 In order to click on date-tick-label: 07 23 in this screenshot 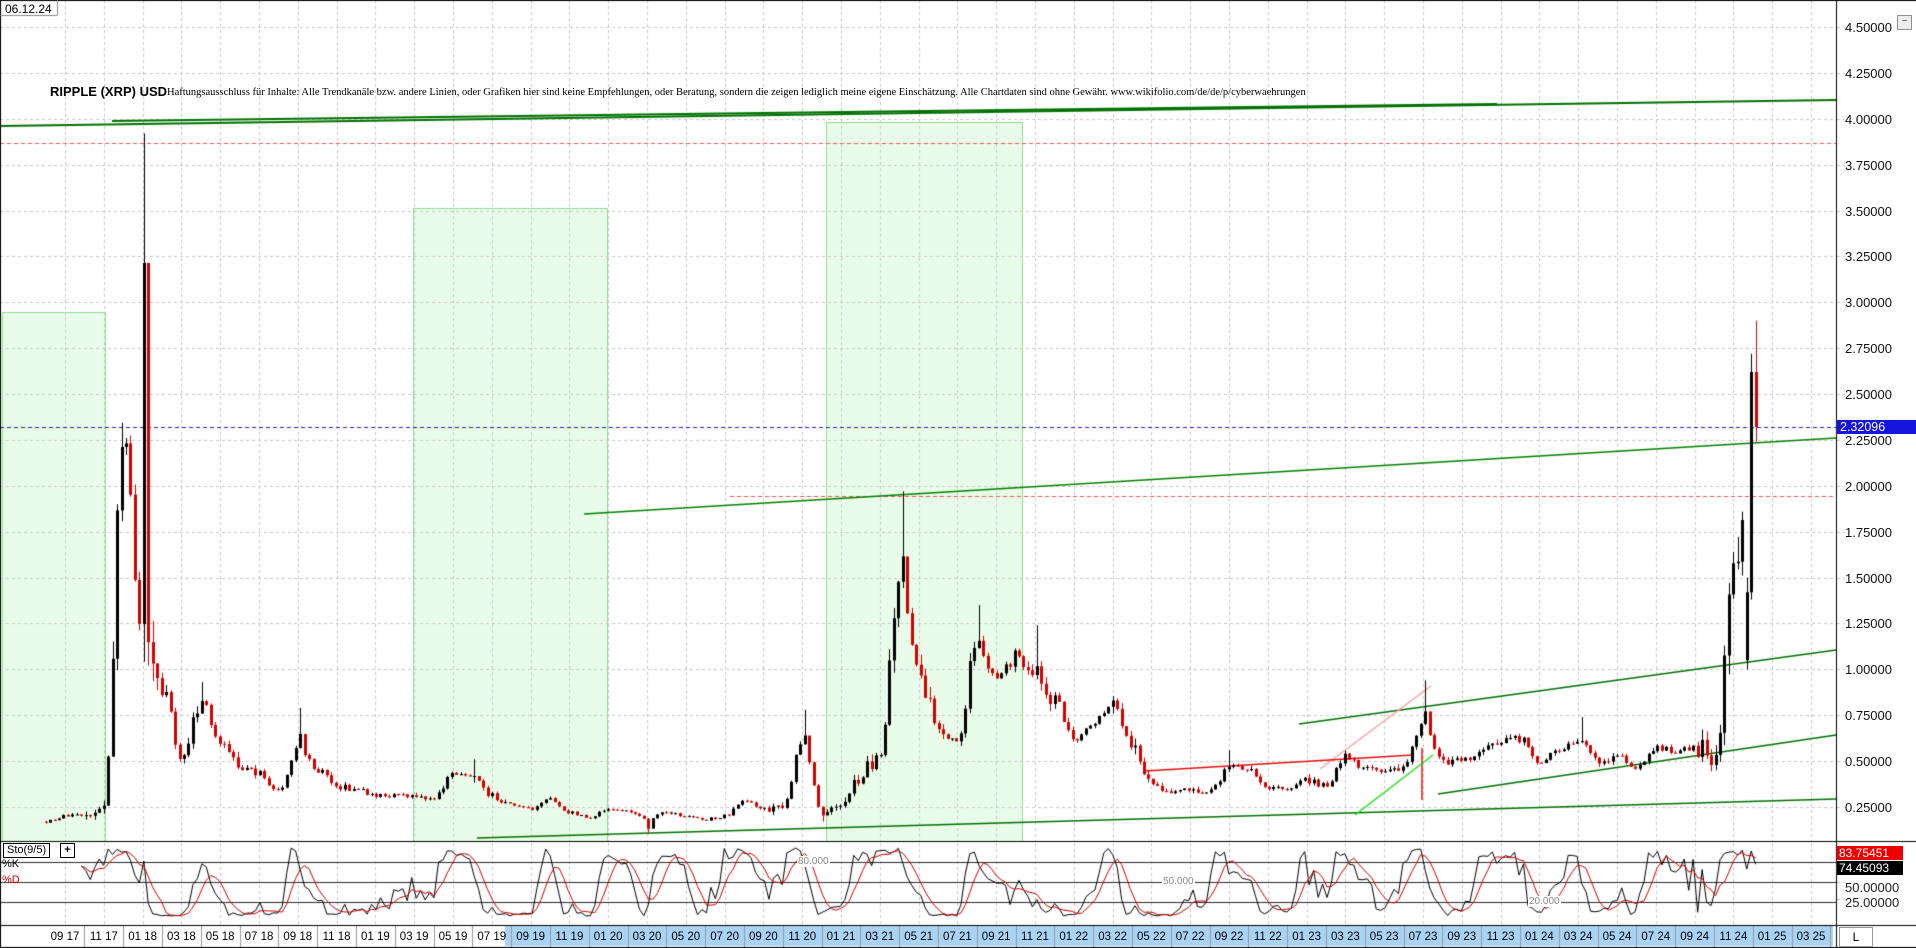, I will do `click(1423, 937)`.